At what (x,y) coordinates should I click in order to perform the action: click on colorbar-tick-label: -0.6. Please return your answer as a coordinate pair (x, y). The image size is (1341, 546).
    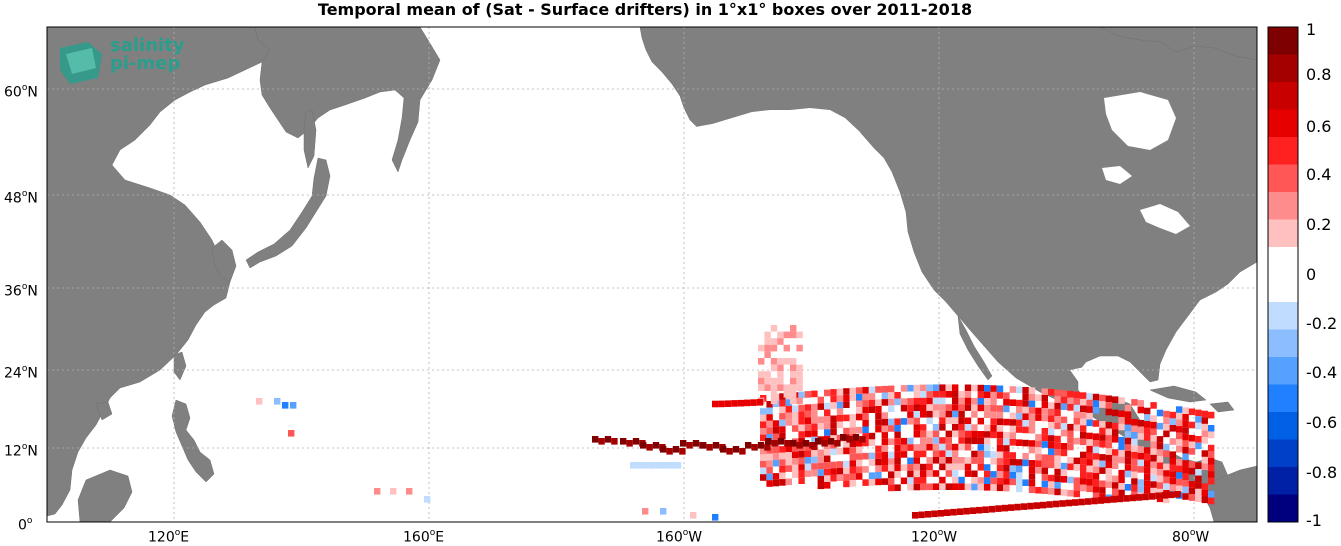
    Looking at the image, I should click on (1322, 422).